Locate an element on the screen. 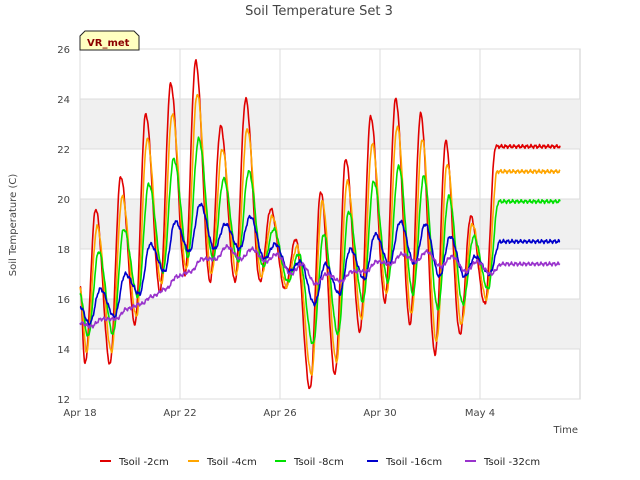 The image size is (640, 480). y-tick-label: 14 is located at coordinates (63, 350).